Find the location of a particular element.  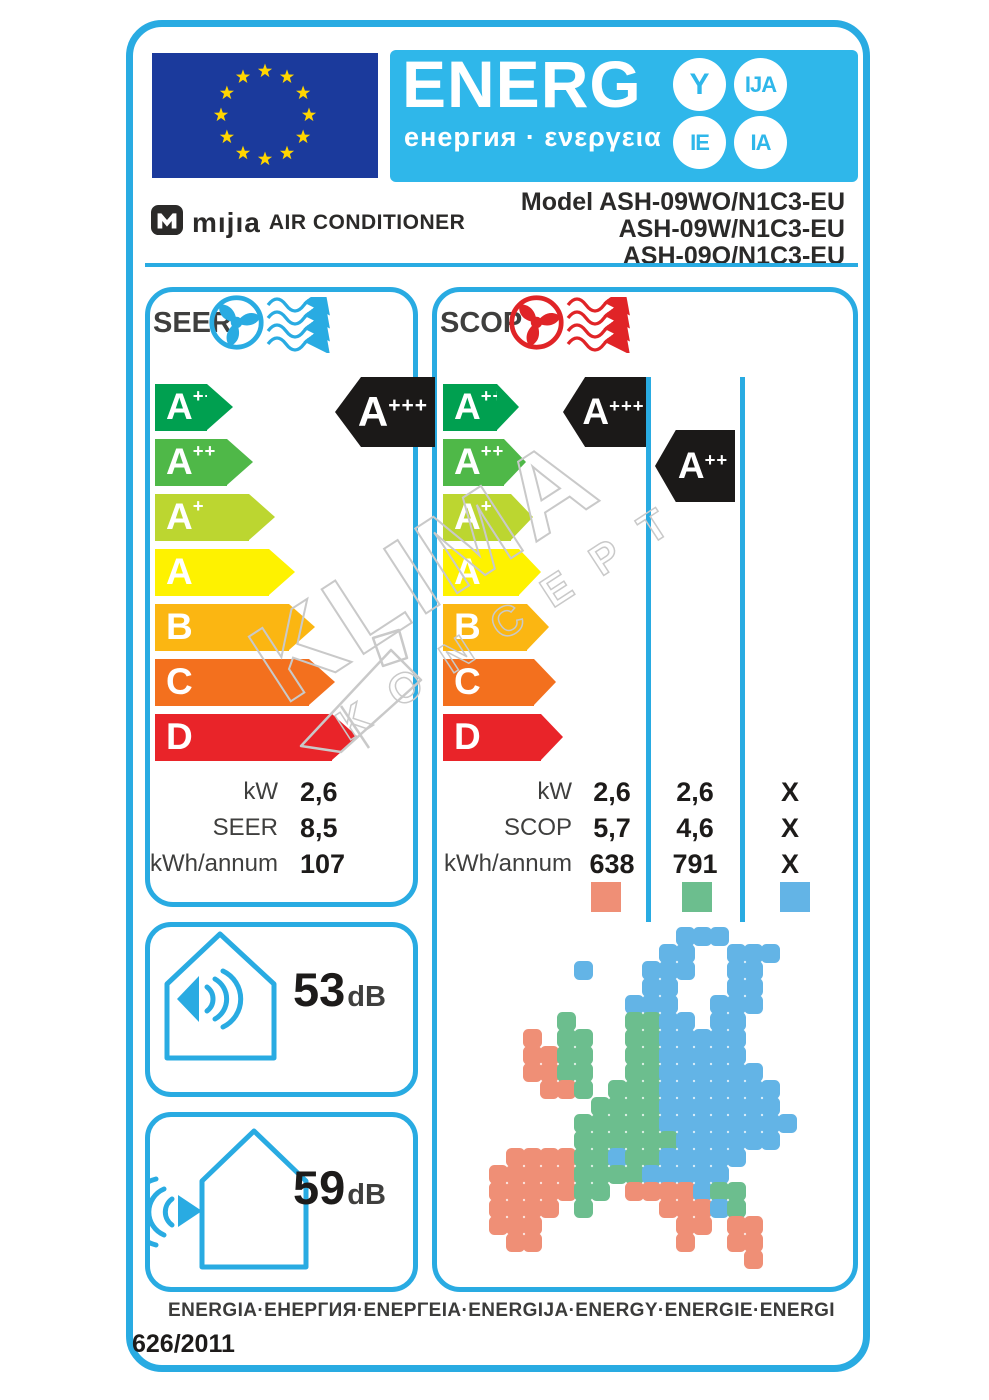

model-line: ASH-09W/N1C3-EU is located at coordinates (731, 229).